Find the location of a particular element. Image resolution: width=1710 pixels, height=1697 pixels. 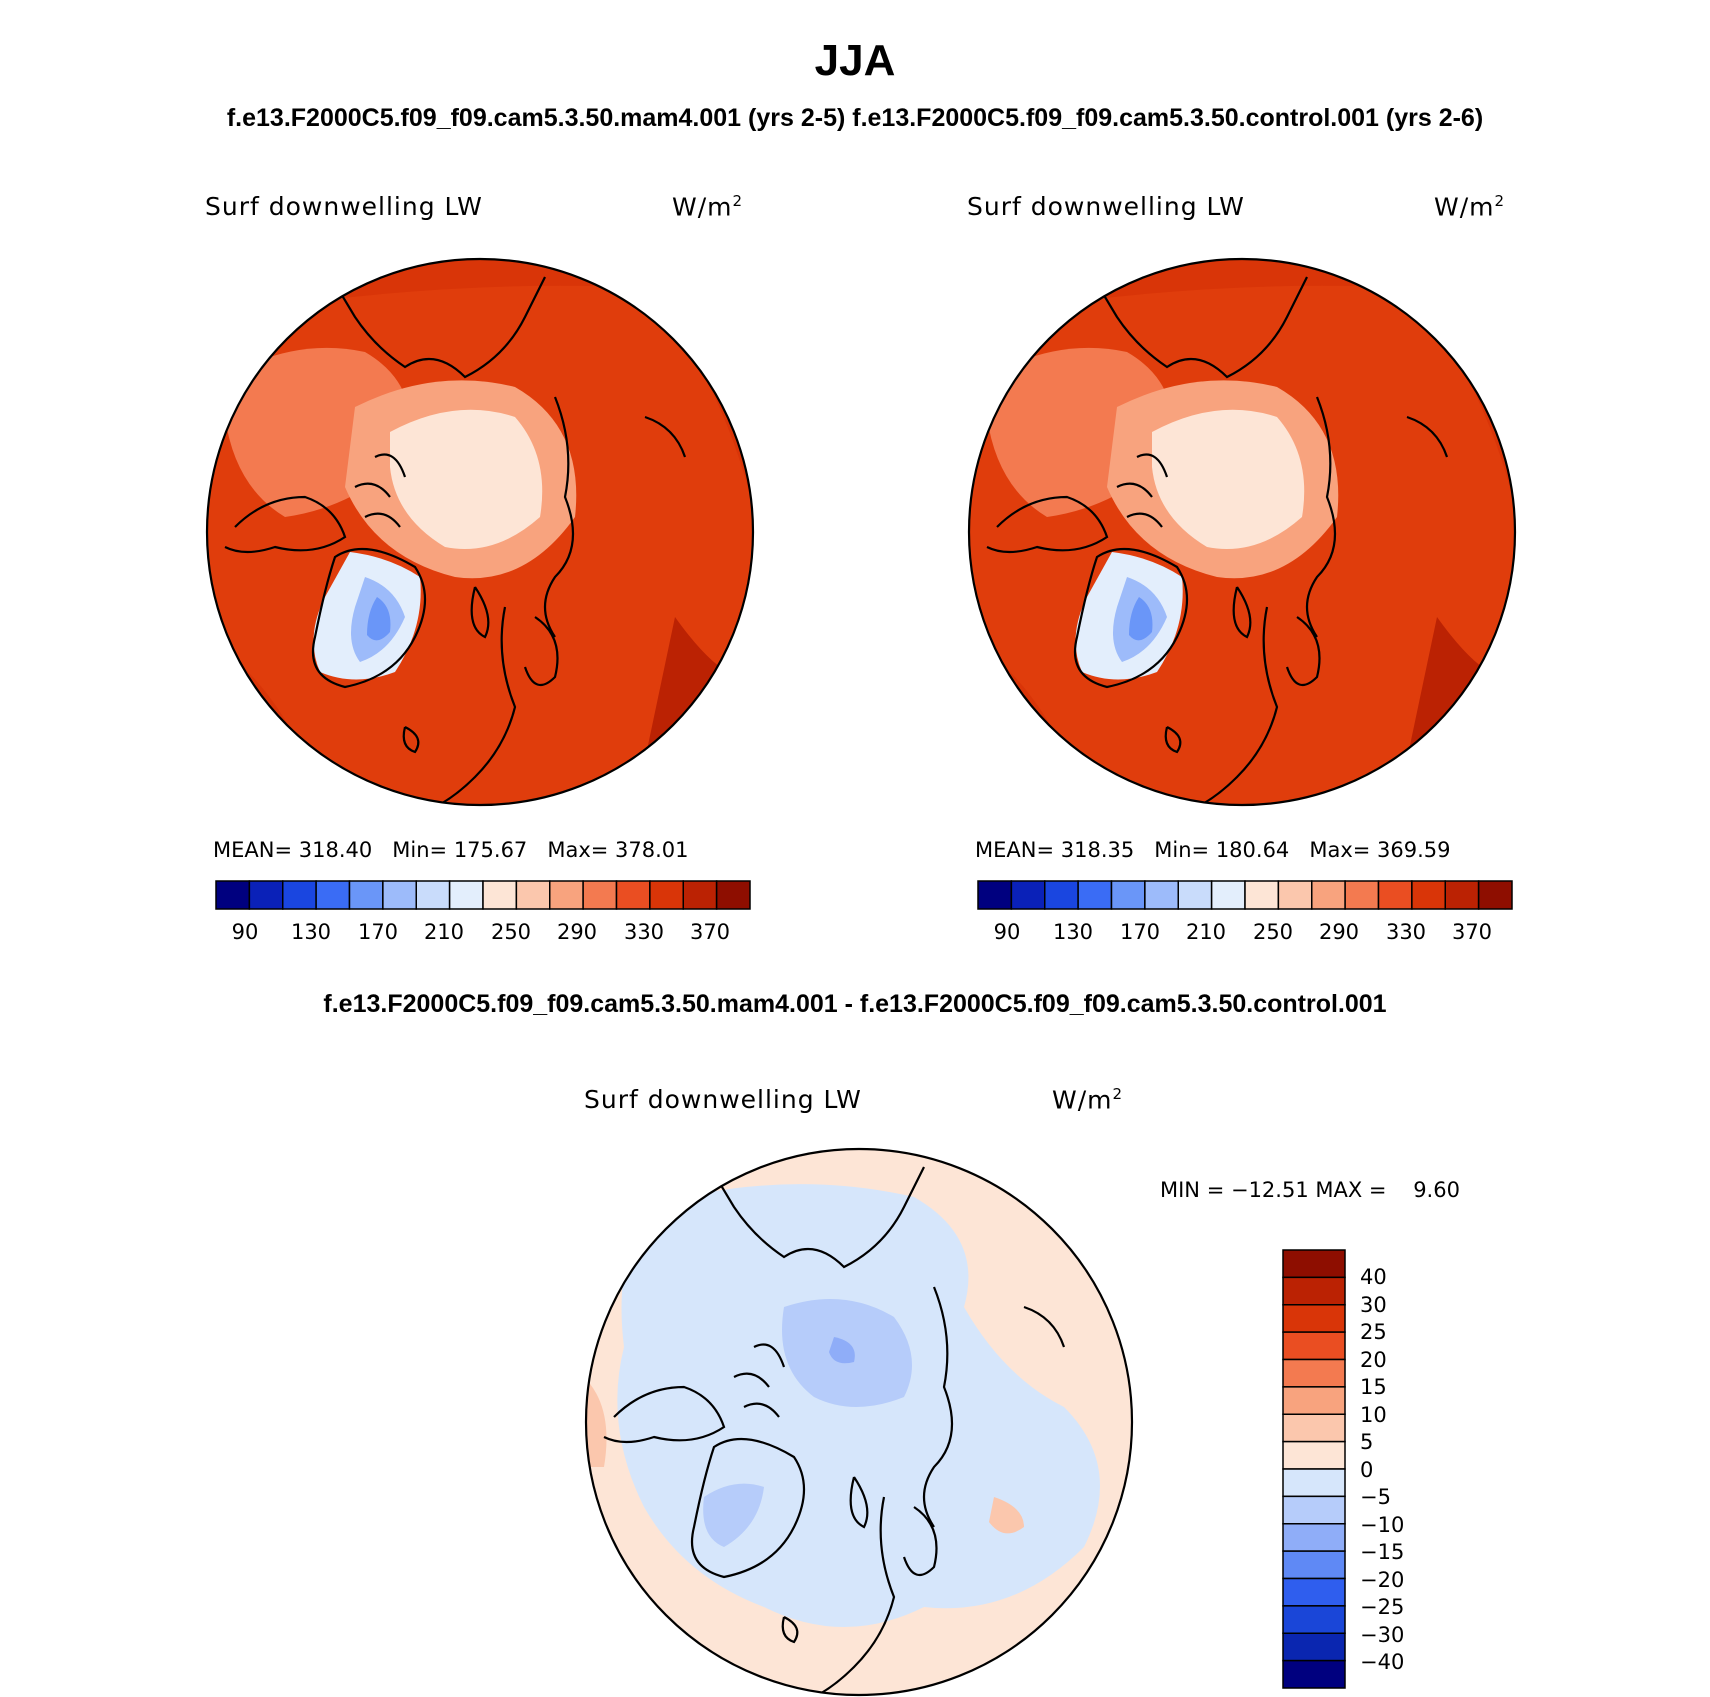

map-field-greenland-negative is located at coordinates (733, 1515).